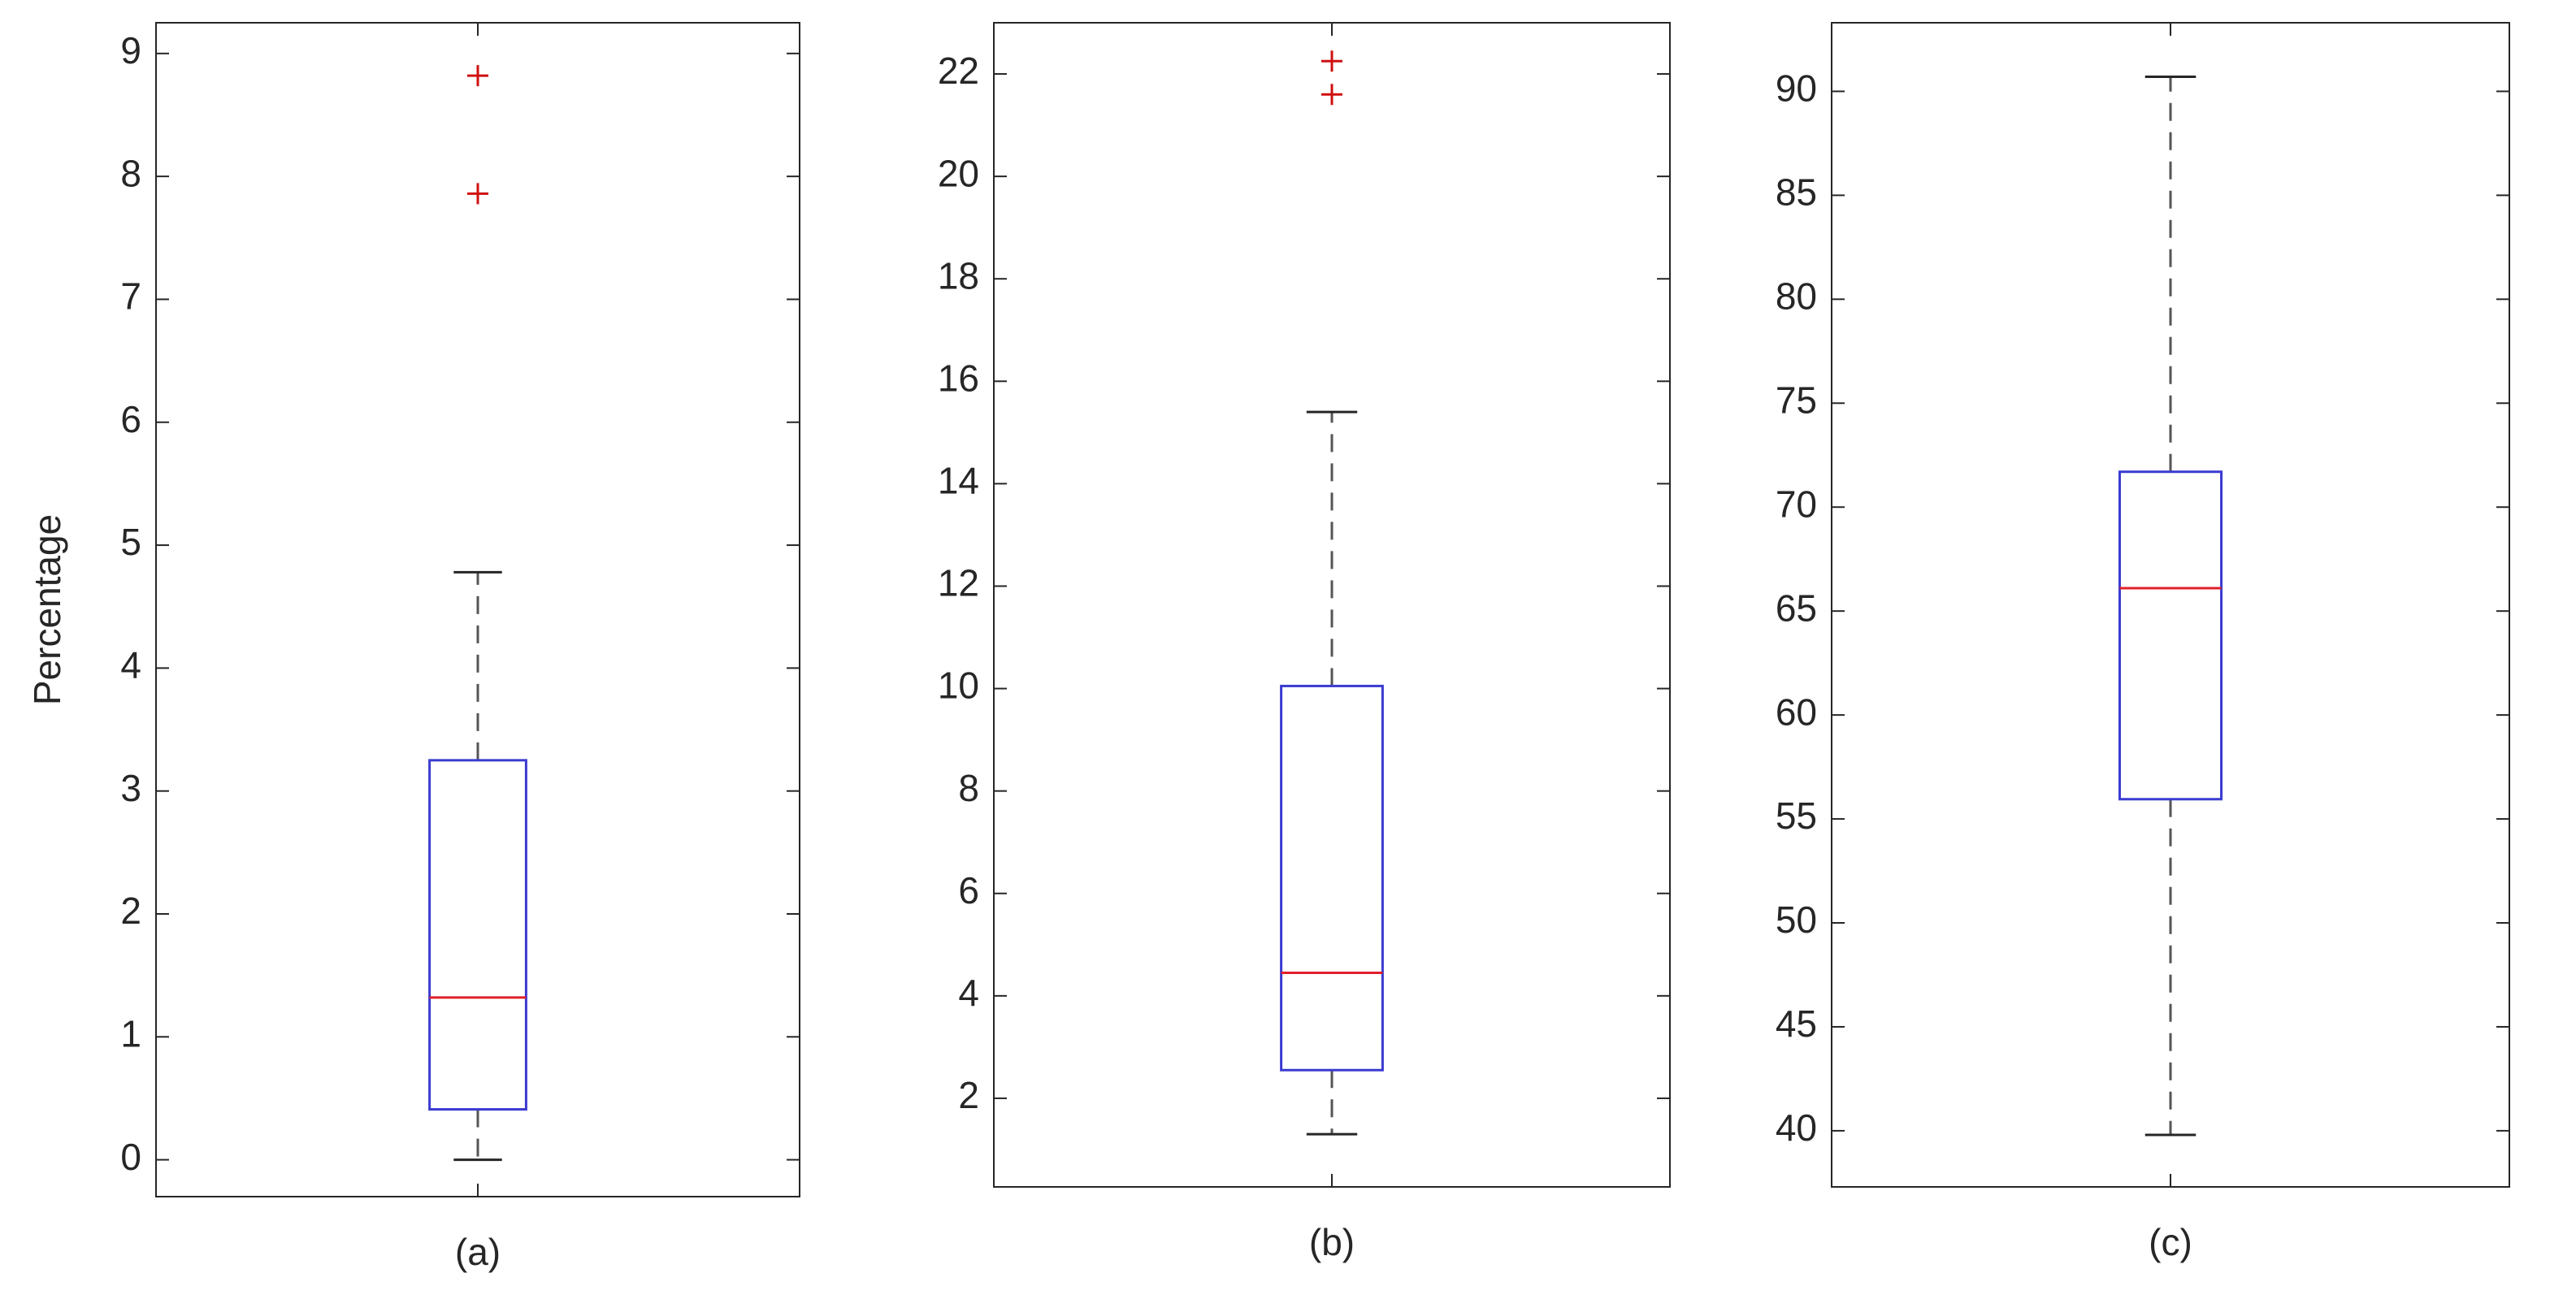 This screenshot has height=1312, width=2576. I want to click on y-tick-label: 70, so click(1797, 504).